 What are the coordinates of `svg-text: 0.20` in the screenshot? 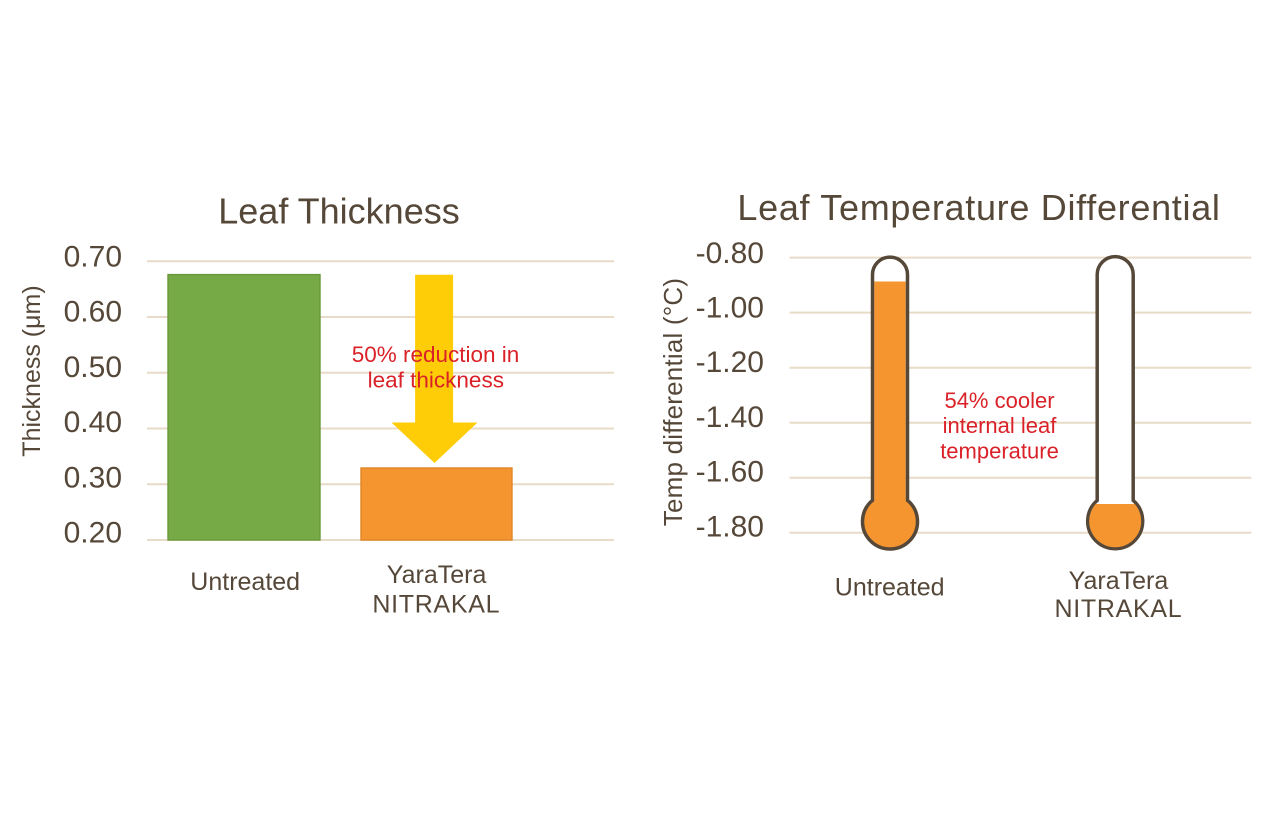 It's located at (93, 533).